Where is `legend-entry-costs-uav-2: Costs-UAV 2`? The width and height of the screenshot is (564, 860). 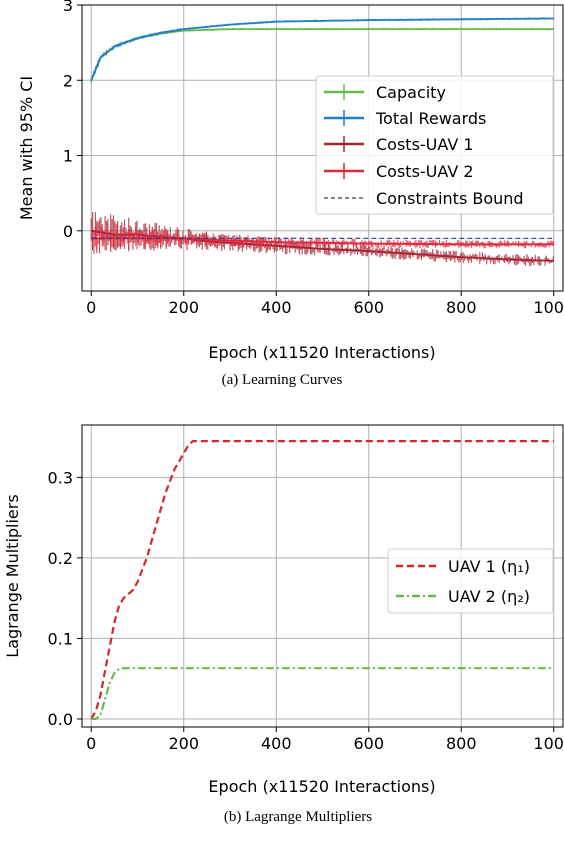
legend-entry-costs-uav-2: Costs-UAV 2 is located at coordinates (399, 171).